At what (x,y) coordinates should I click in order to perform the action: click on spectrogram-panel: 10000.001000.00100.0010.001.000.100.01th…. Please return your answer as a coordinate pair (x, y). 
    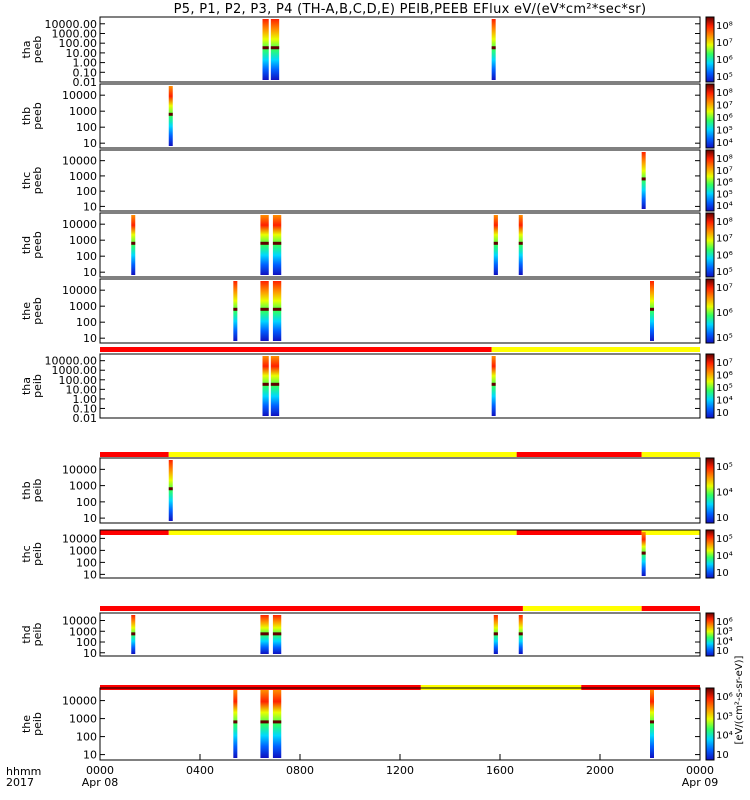
    Looking at the image, I should click on (376, 386).